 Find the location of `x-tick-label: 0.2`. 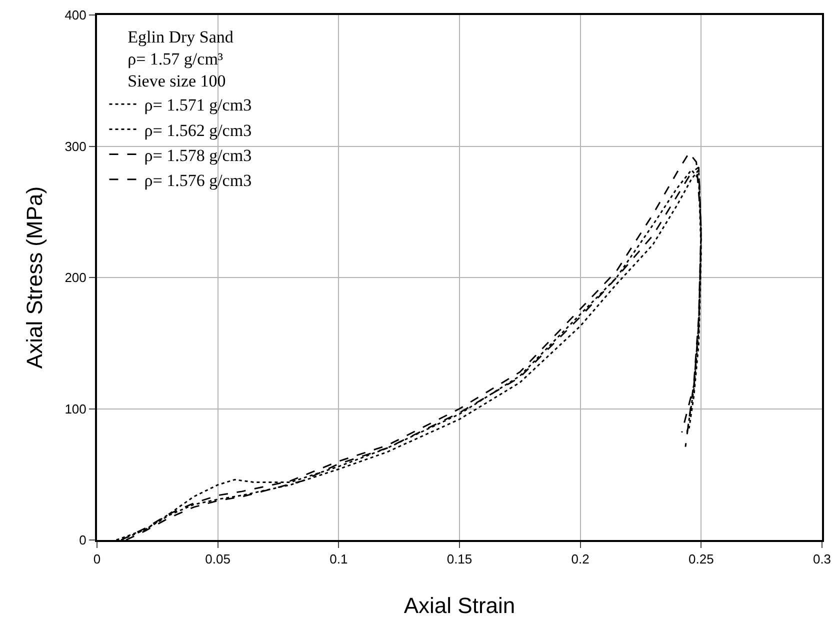

x-tick-label: 0.2 is located at coordinates (580, 559).